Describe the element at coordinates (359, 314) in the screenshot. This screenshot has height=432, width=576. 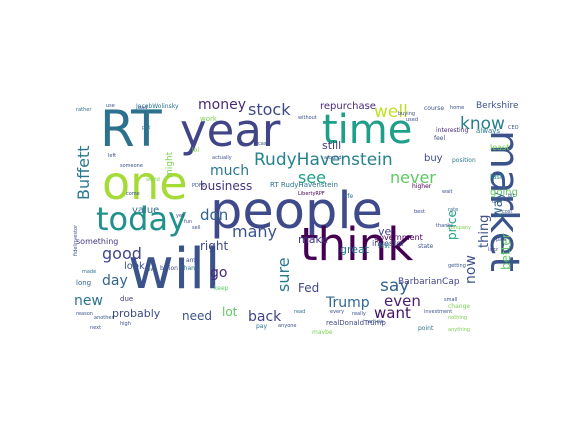
I see `word: really` at that location.